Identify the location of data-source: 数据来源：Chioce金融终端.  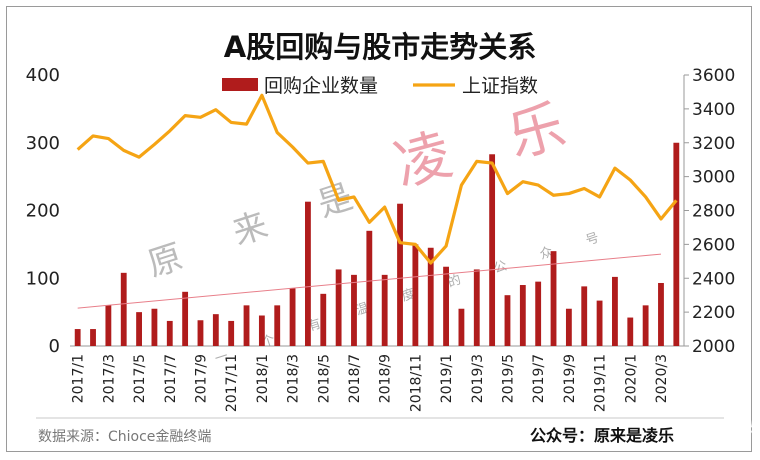
(124, 437).